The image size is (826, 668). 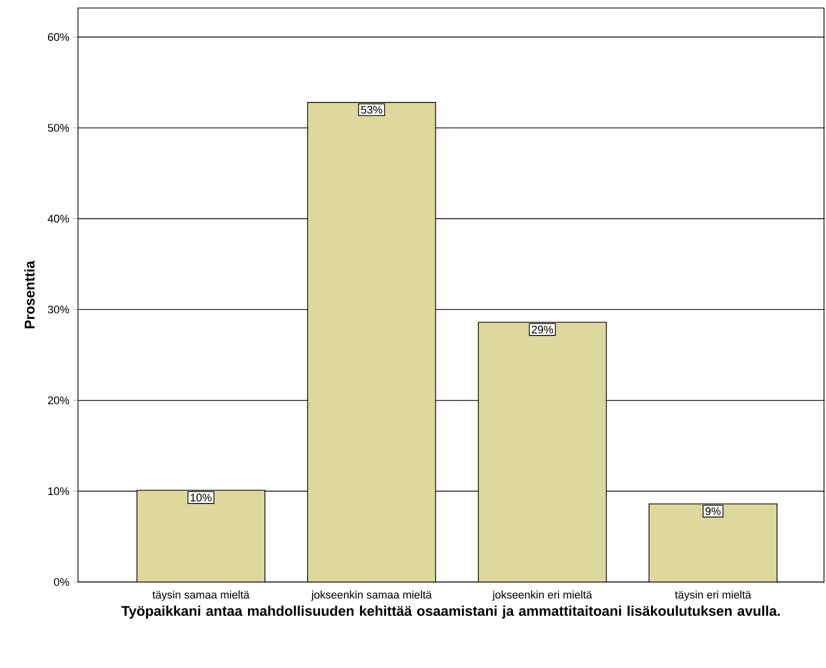 What do you see at coordinates (542, 330) in the screenshot?
I see `data-label: 29%` at bounding box center [542, 330].